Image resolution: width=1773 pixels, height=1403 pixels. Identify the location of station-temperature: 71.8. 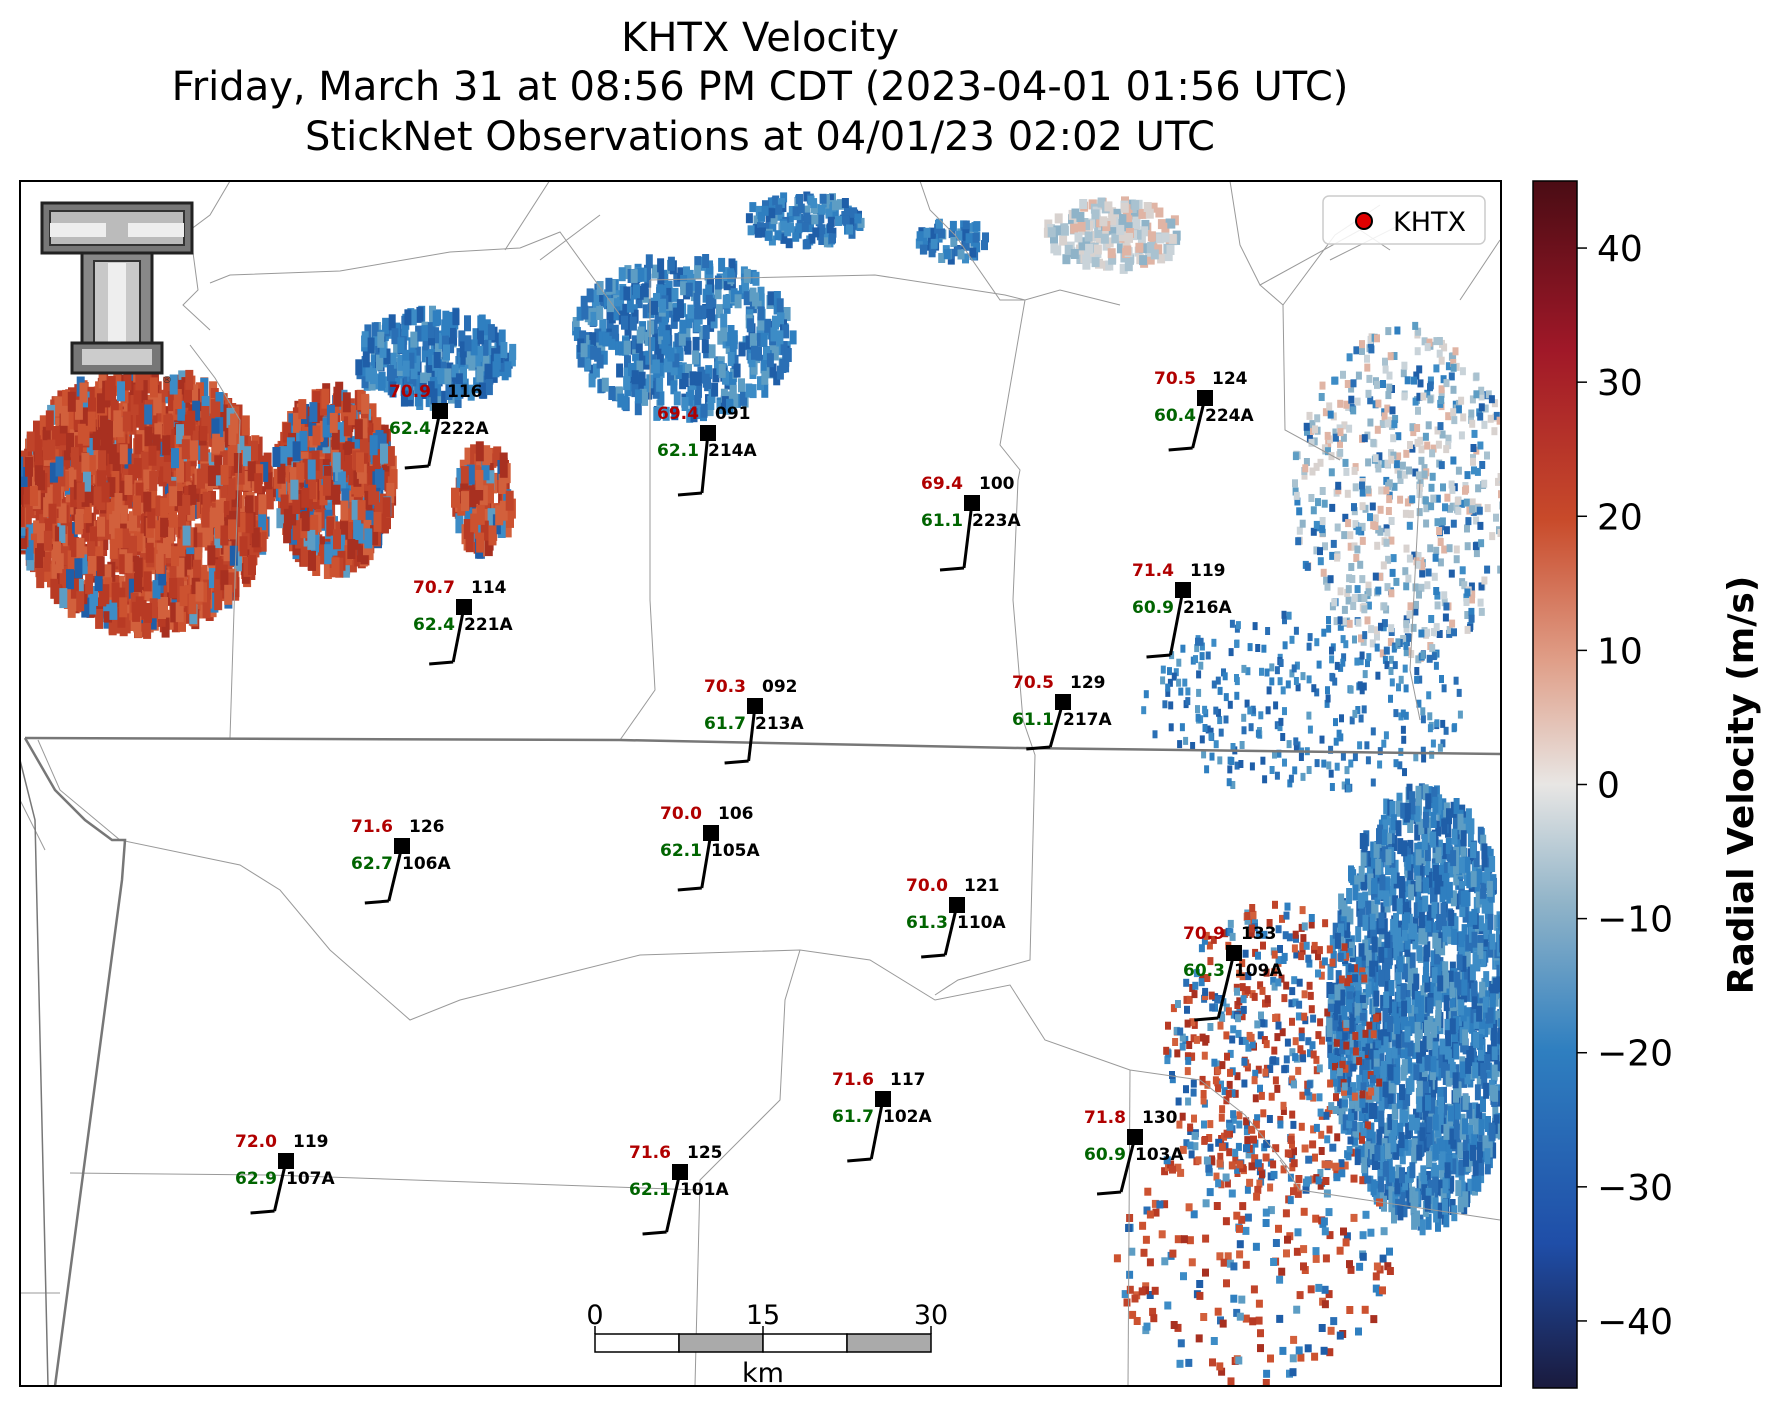
(1105, 1118).